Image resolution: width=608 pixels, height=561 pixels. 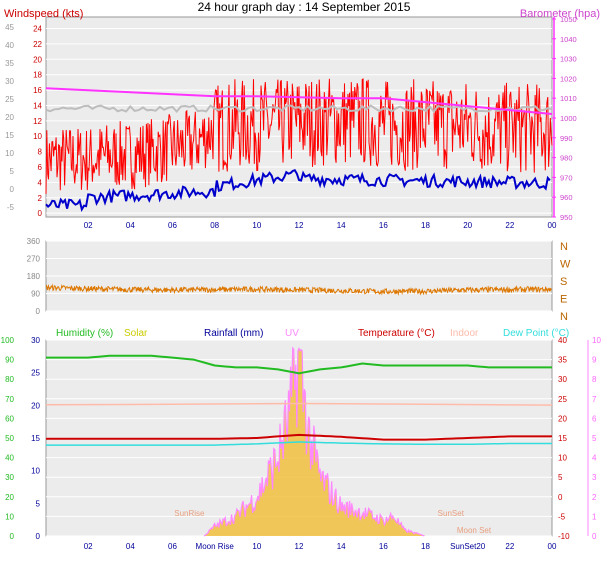 What do you see at coordinates (563, 282) in the screenshot?
I see `compass-label: S` at bounding box center [563, 282].